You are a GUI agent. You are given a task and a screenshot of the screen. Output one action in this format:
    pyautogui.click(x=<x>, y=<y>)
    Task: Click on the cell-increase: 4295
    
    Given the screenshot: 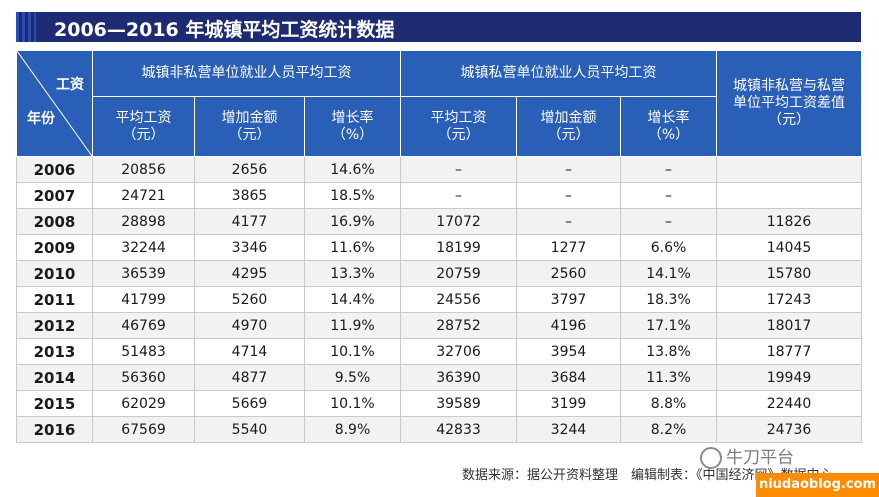 What is the action you would take?
    pyautogui.click(x=249, y=273)
    